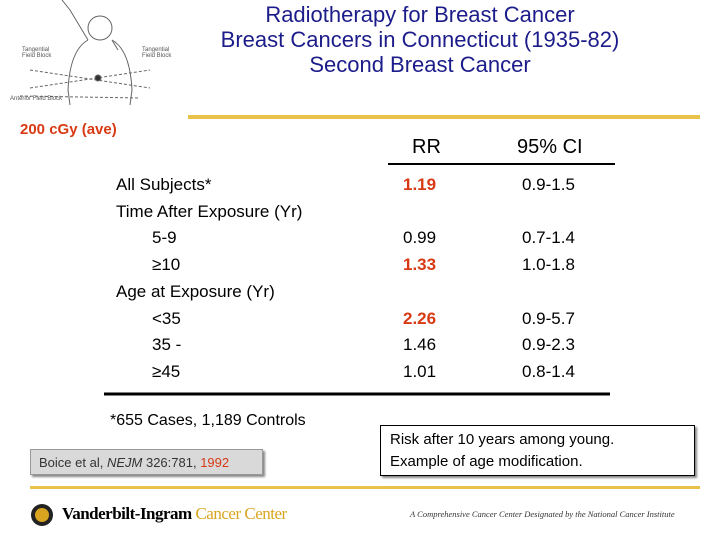 The image size is (720, 537). I want to click on ci-value: 0.9-5.7, so click(548, 318).